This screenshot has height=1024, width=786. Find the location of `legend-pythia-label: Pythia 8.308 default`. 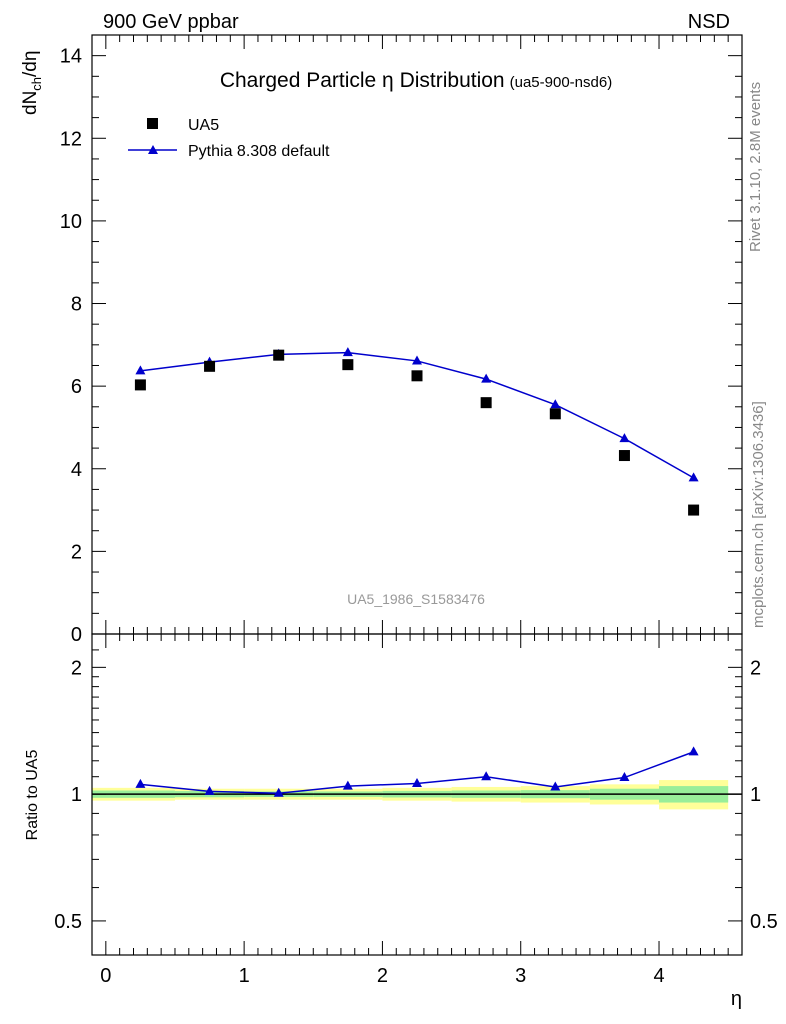

legend-pythia-label: Pythia 8.308 default is located at coordinates (259, 151).